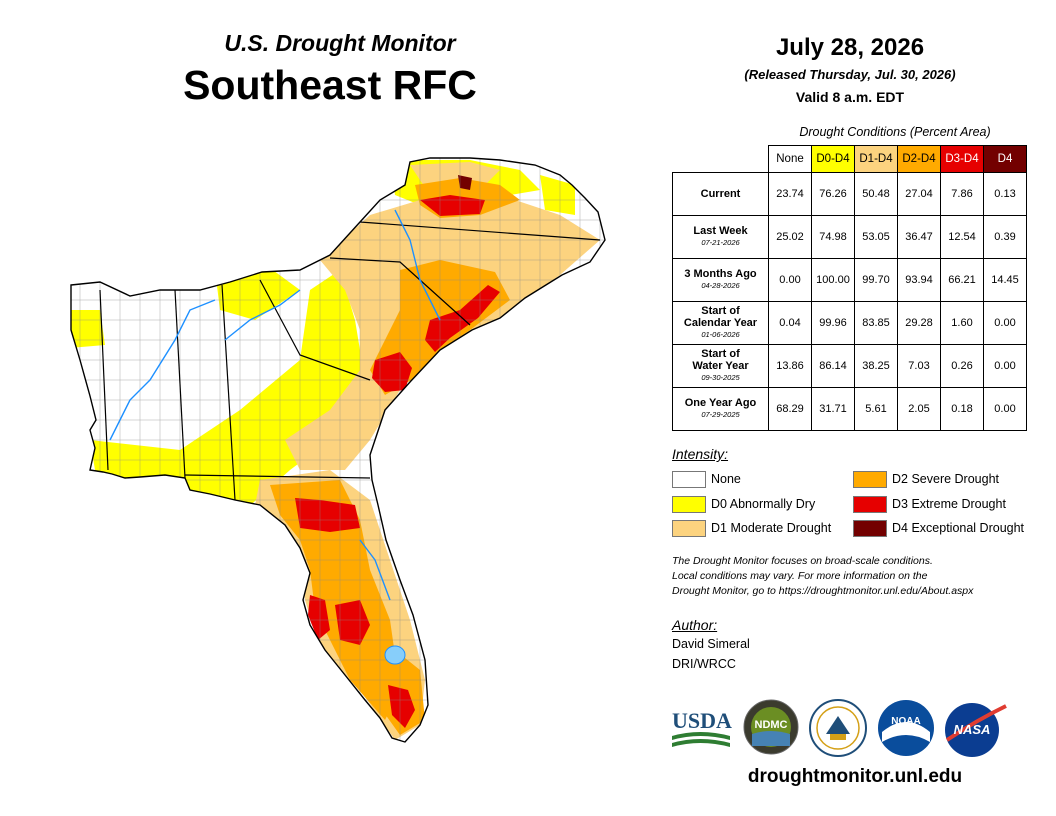 Image resolution: width=1056 pixels, height=816 pixels. I want to click on legend-item-d4: D4 Exceptional Drought, so click(938, 528).